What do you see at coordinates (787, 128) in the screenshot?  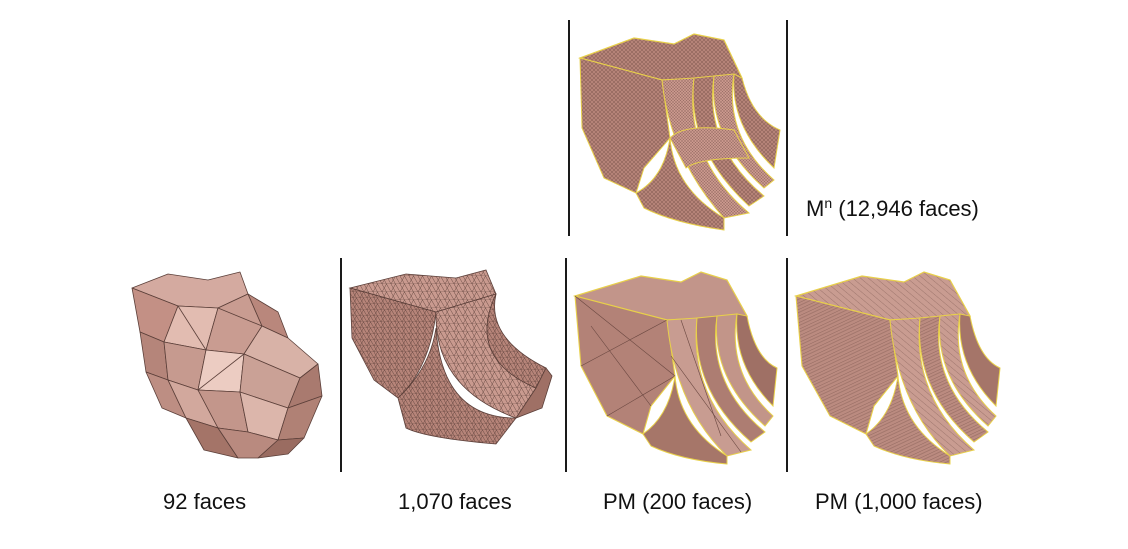 I see `divider-top-right` at bounding box center [787, 128].